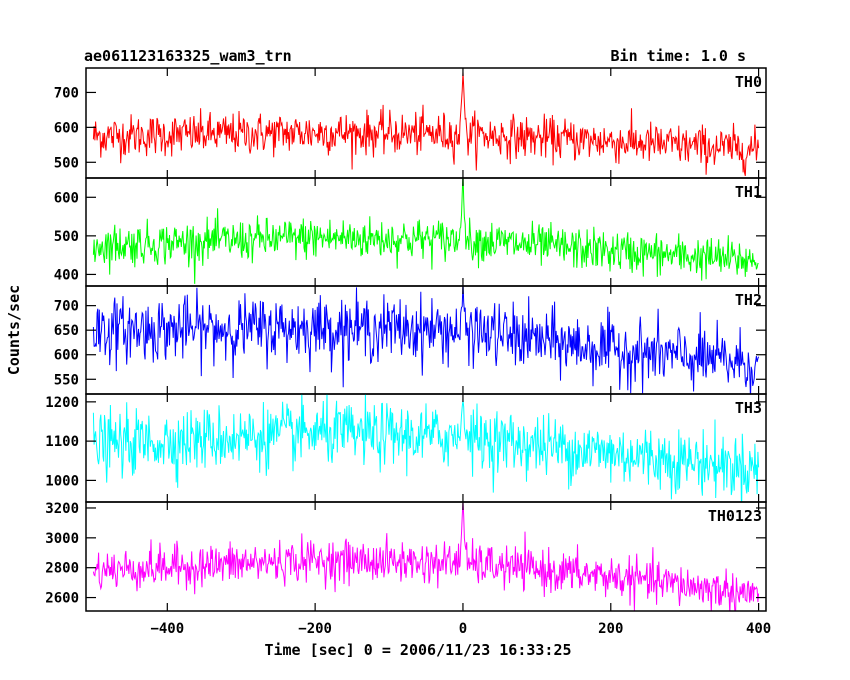 Image resolution: width=850 pixels, height=680 pixels. I want to click on panel-frame-th0123, so click(426, 556).